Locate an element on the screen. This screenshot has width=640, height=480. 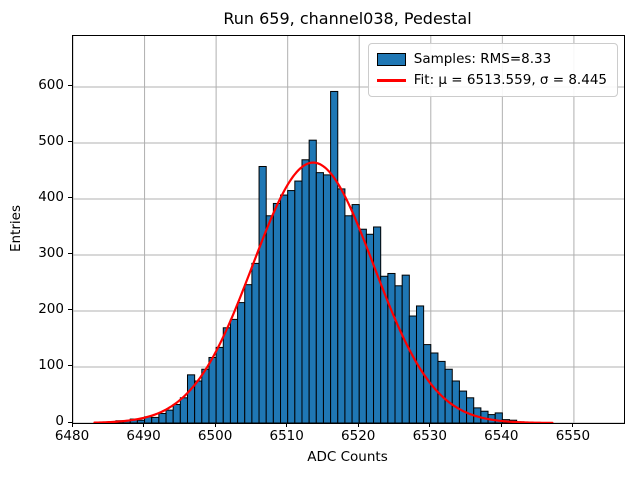
x-tick-label: 6510 is located at coordinates (286, 436).